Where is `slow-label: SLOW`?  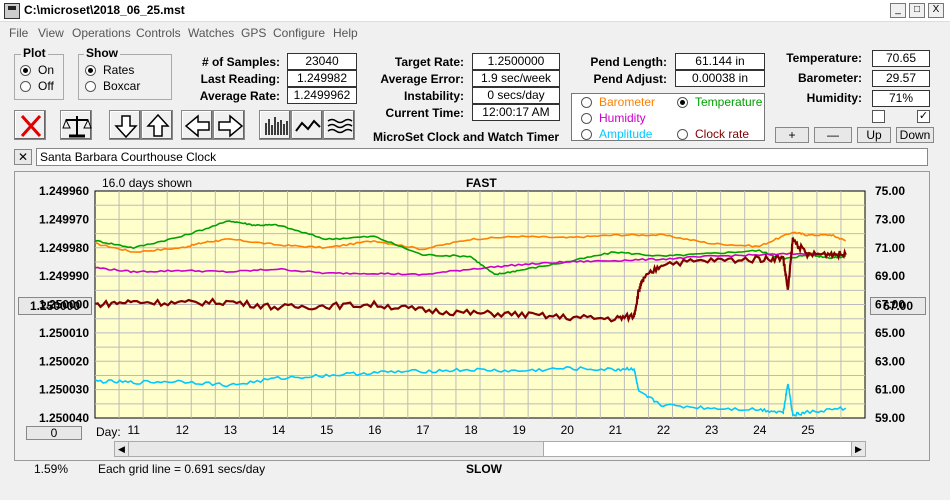
slow-label: SLOW is located at coordinates (484, 469).